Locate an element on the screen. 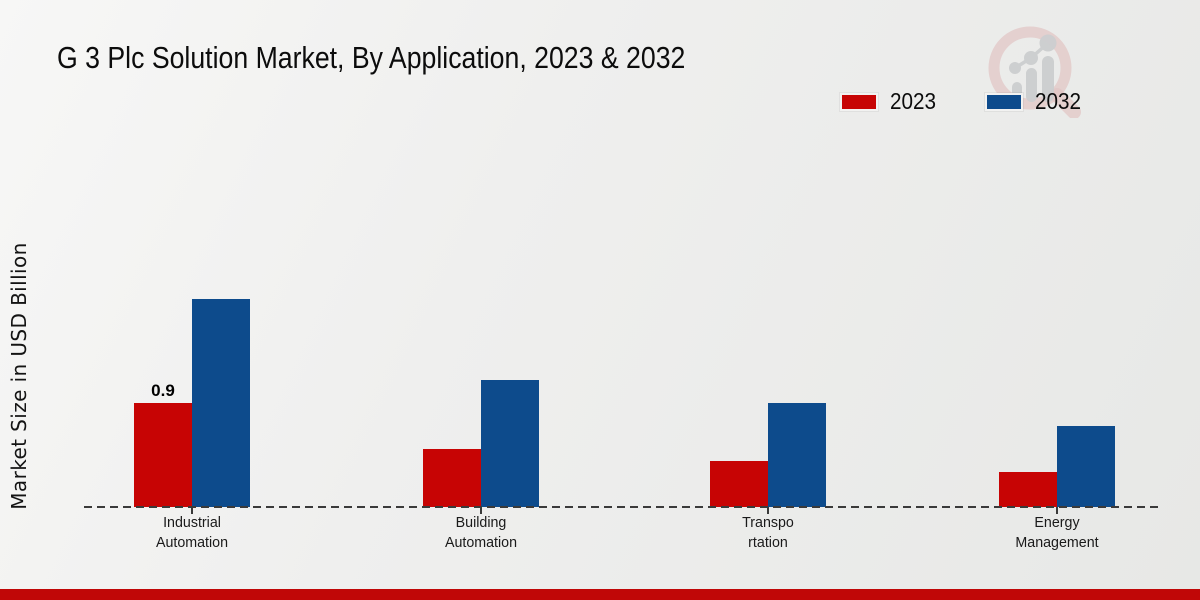  bottom-red-strip is located at coordinates (600, 594).